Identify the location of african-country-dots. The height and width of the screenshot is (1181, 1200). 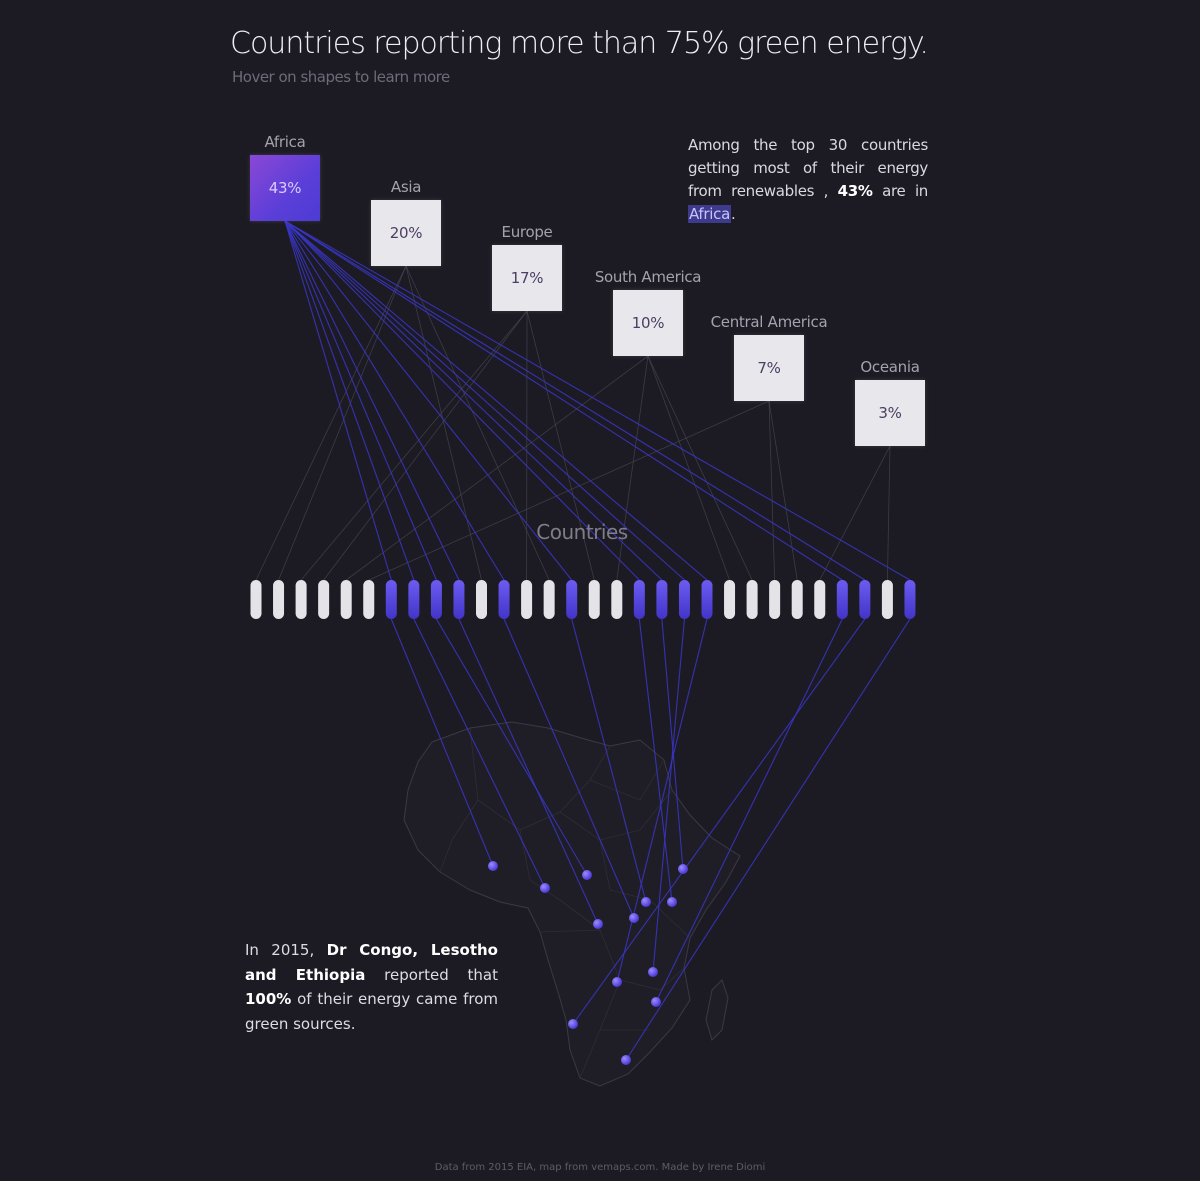
(588, 963).